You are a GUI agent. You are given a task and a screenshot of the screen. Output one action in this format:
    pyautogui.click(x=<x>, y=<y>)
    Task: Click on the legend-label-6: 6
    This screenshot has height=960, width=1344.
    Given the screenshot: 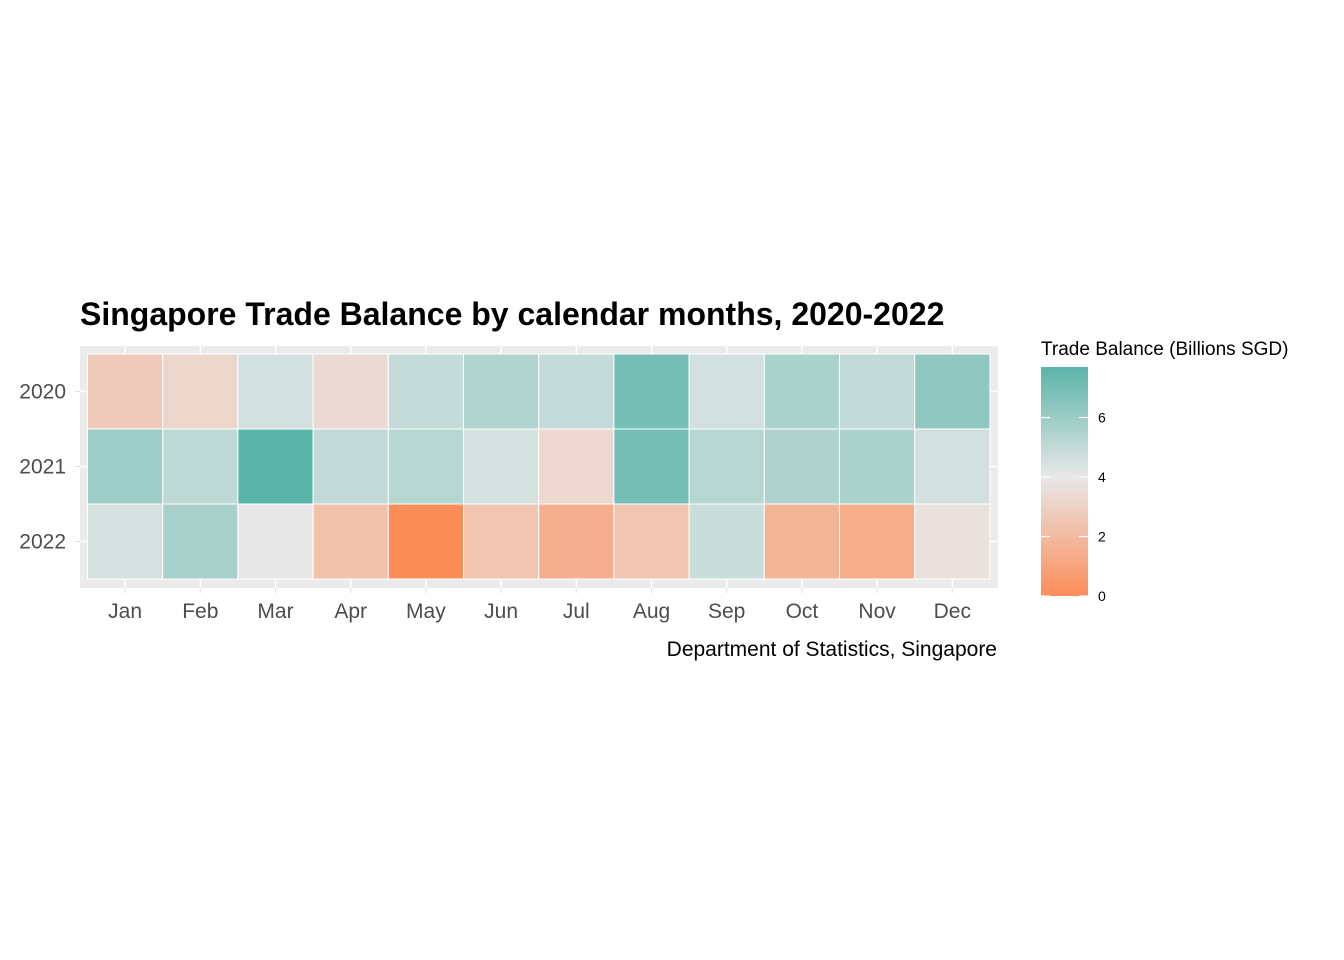 What is the action you would take?
    pyautogui.click(x=1102, y=418)
    